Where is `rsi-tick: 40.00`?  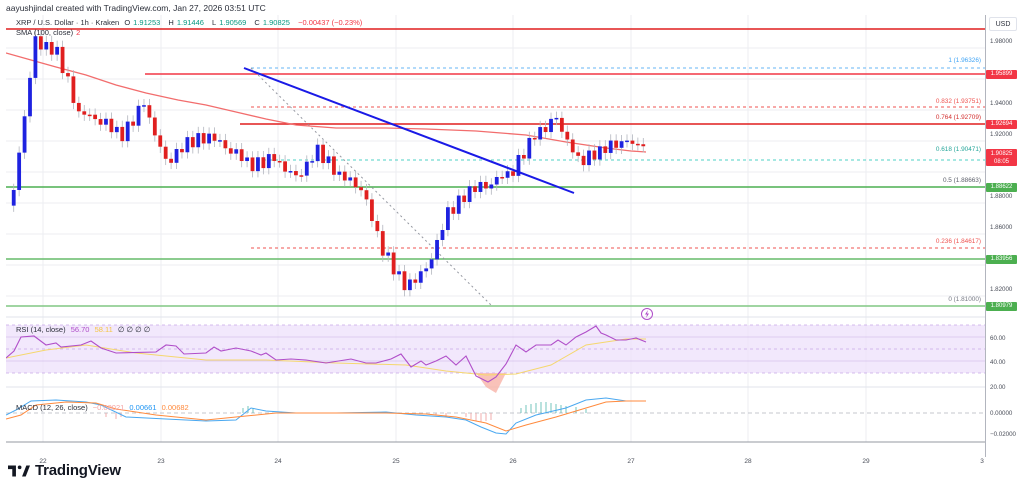
rsi-tick: 40.00 is located at coordinates (998, 362).